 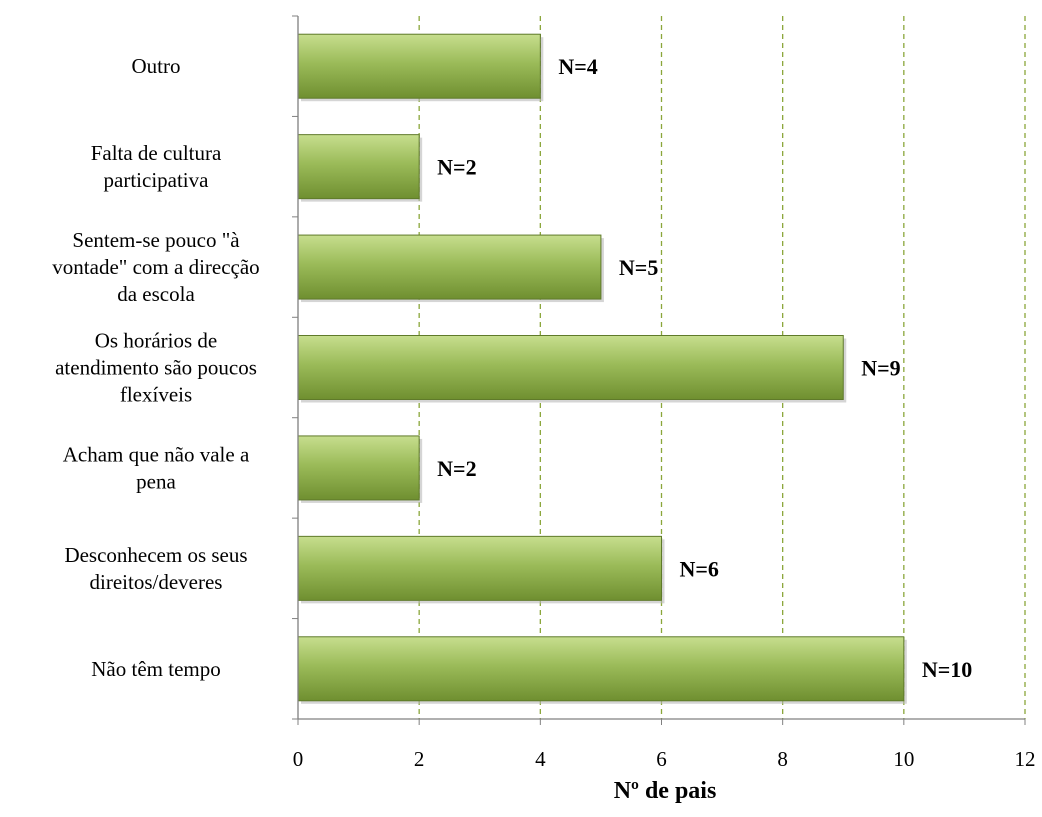 What do you see at coordinates (155, 267) in the screenshot?
I see `category-label: vontade" com a direcção` at bounding box center [155, 267].